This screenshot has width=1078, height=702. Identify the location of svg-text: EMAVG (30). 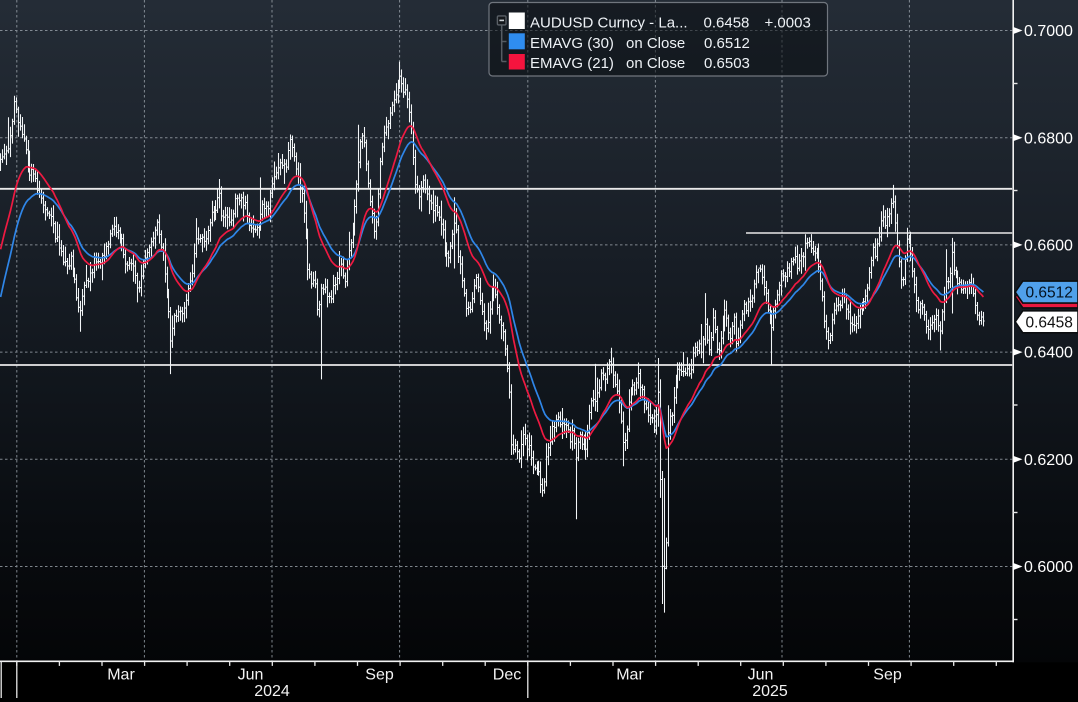
(572, 43).